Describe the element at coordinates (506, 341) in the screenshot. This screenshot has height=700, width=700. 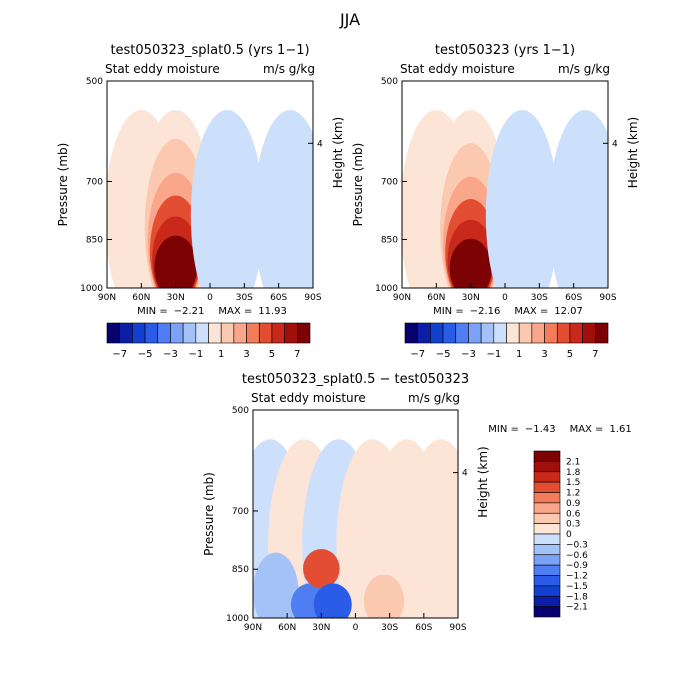
I see `colorbar-2: −7 −5 −3 −1 1 3 5 7` at that location.